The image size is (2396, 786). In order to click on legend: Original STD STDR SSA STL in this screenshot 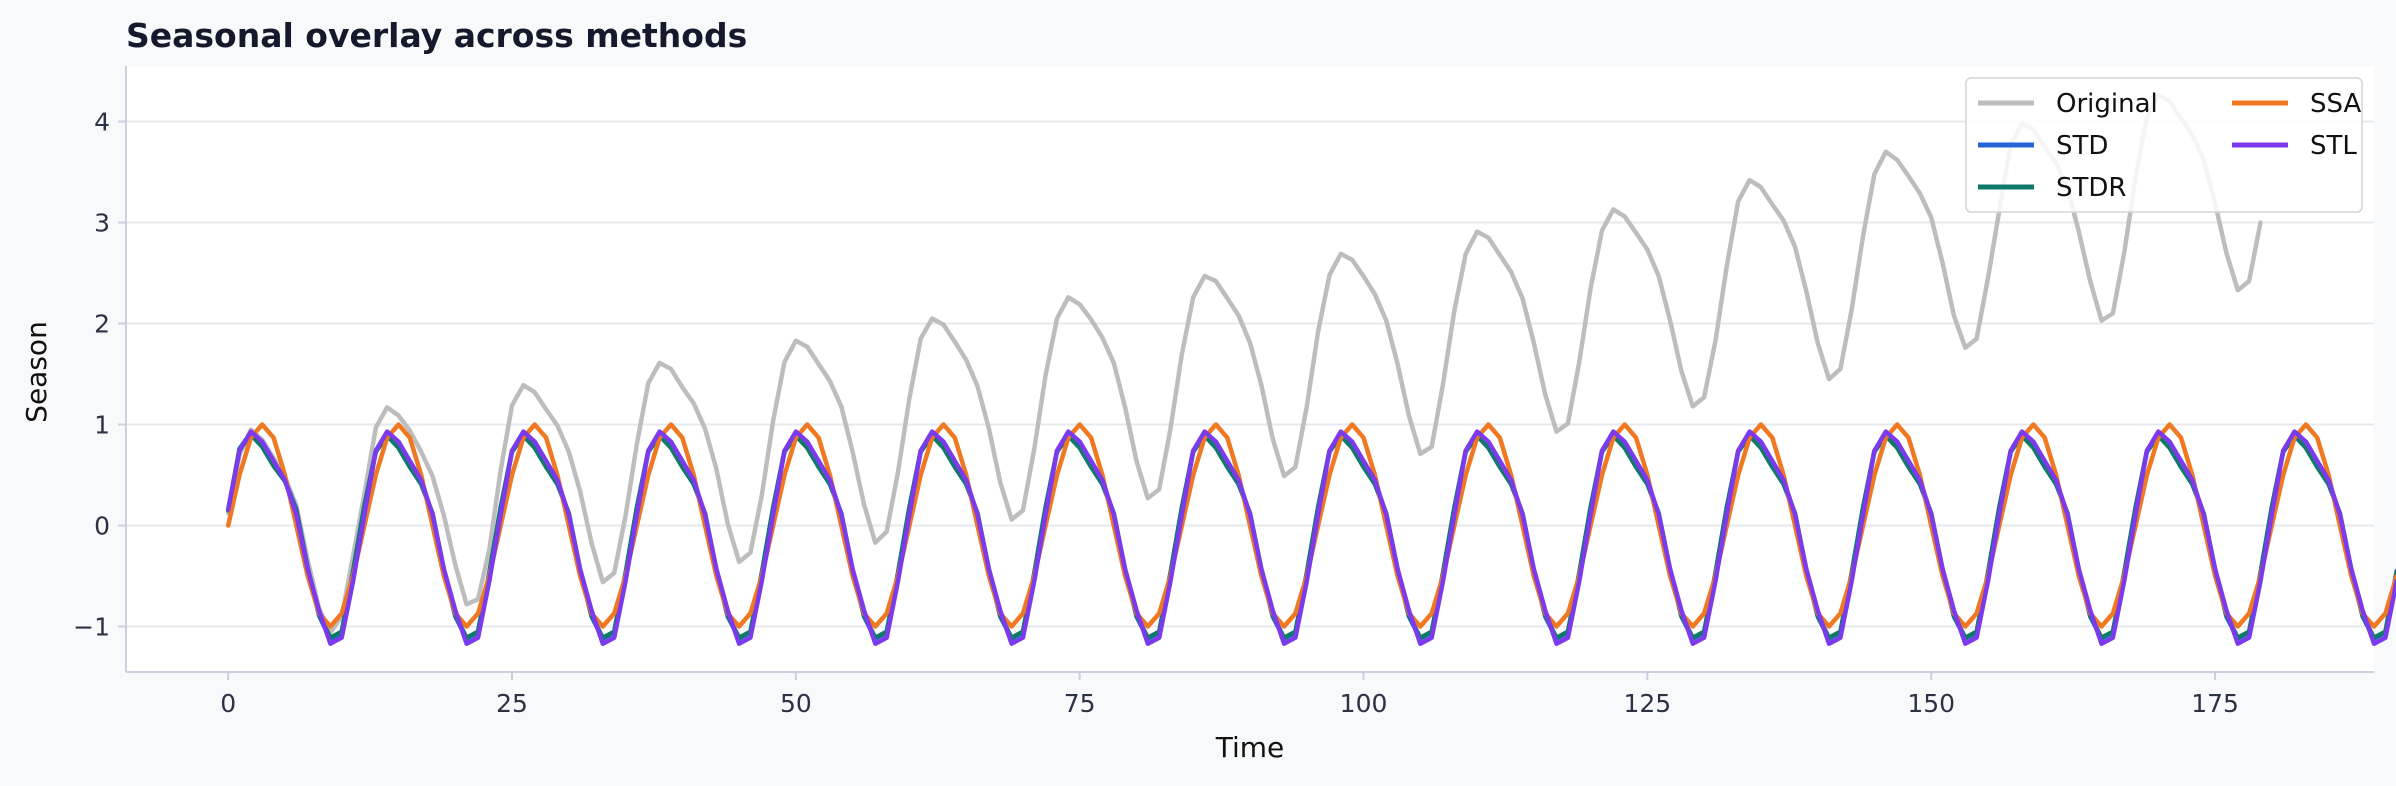, I will do `click(2164, 145)`.